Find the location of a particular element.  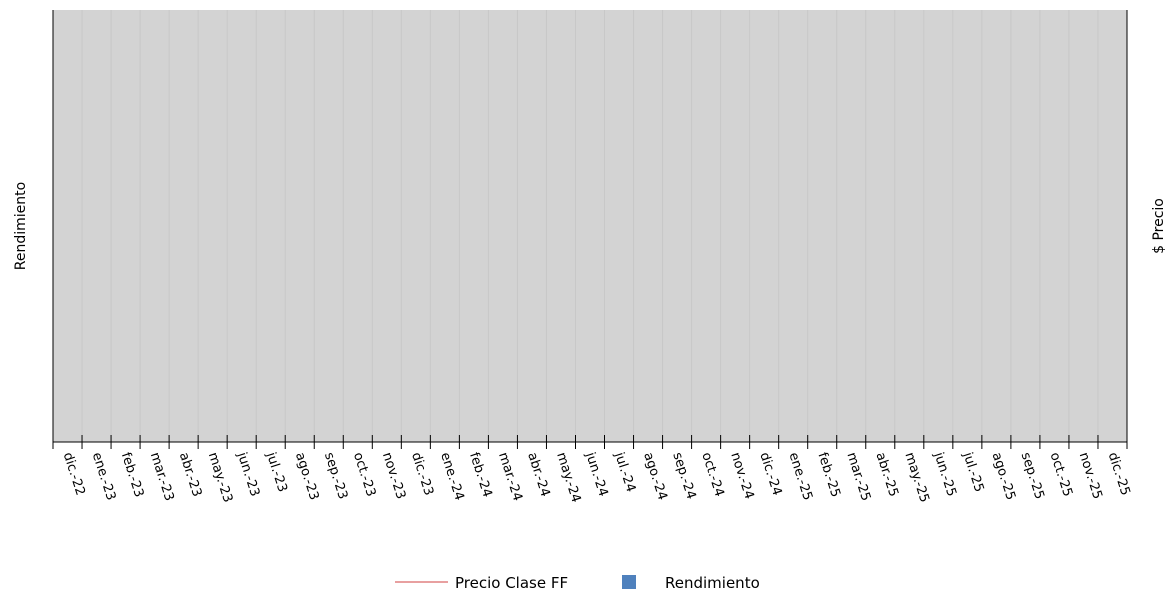

x-tick-label: abr.-23 is located at coordinates (190, 475).